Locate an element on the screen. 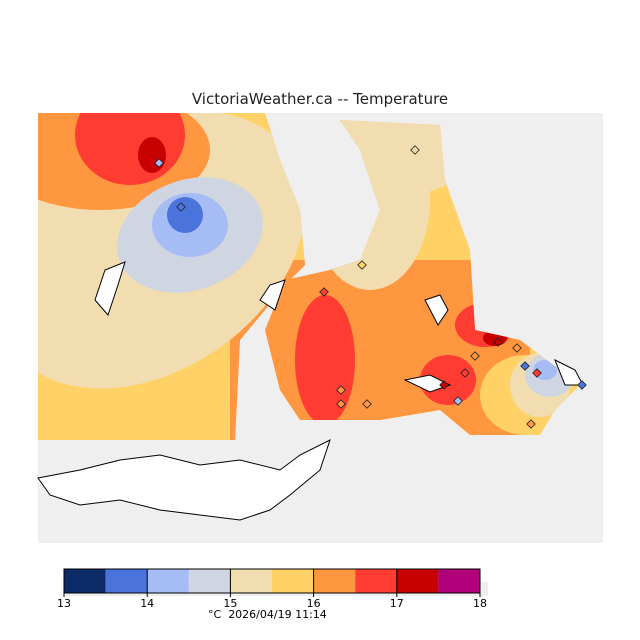 This screenshot has width=640, height=640. color-legend is located at coordinates (272, 582).